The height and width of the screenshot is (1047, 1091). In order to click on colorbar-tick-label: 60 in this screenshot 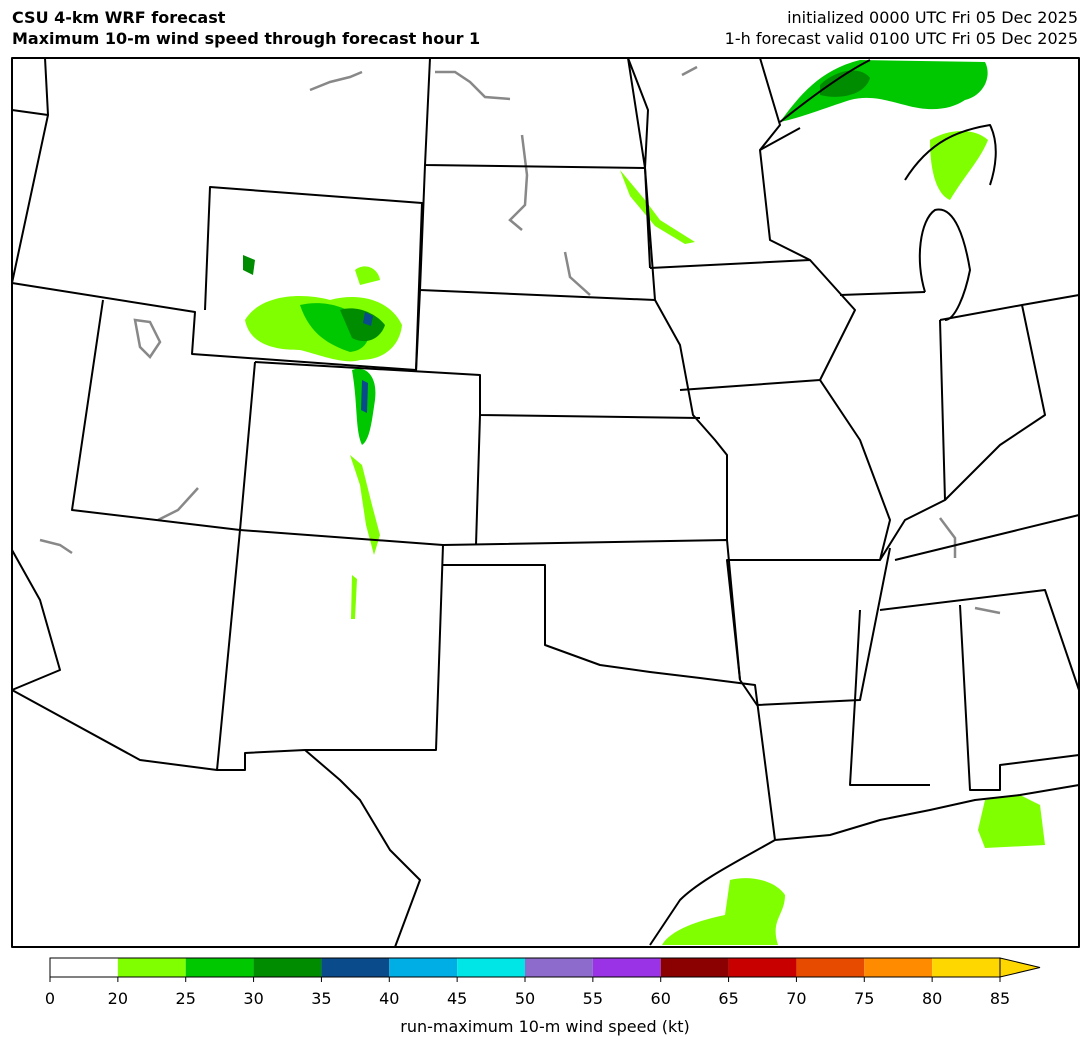, I will do `click(661, 998)`.